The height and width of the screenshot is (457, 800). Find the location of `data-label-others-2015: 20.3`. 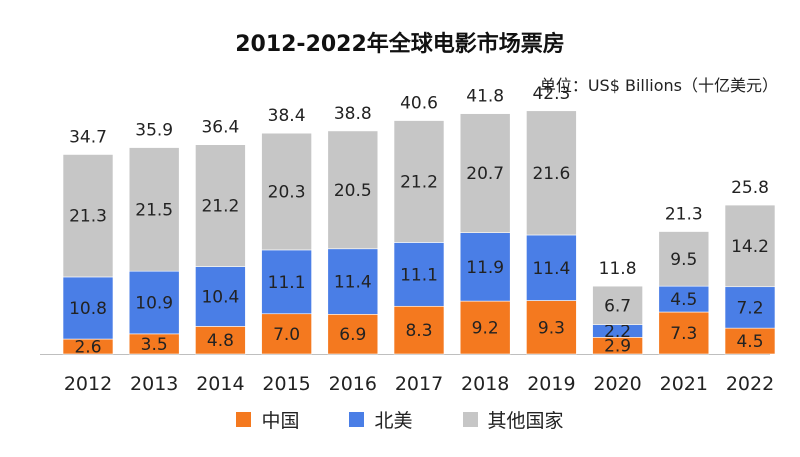

data-label-others-2015: 20.3 is located at coordinates (287, 193).